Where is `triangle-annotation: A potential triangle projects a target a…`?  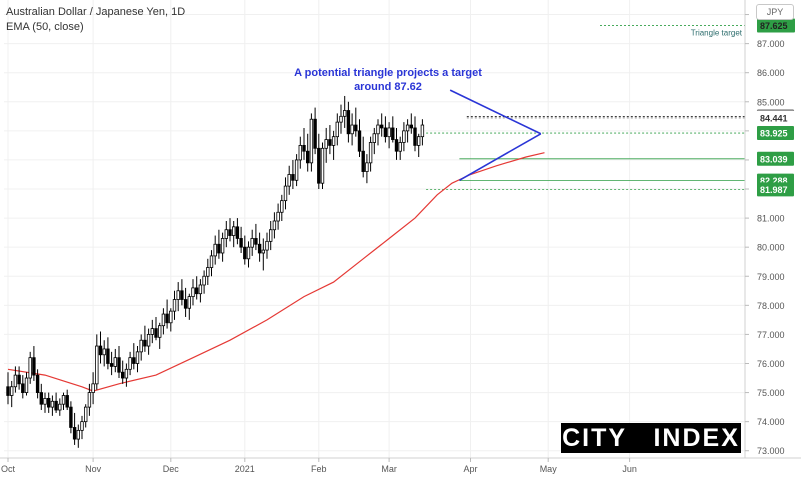 triangle-annotation: A potential triangle projects a target a… is located at coordinates (388, 80).